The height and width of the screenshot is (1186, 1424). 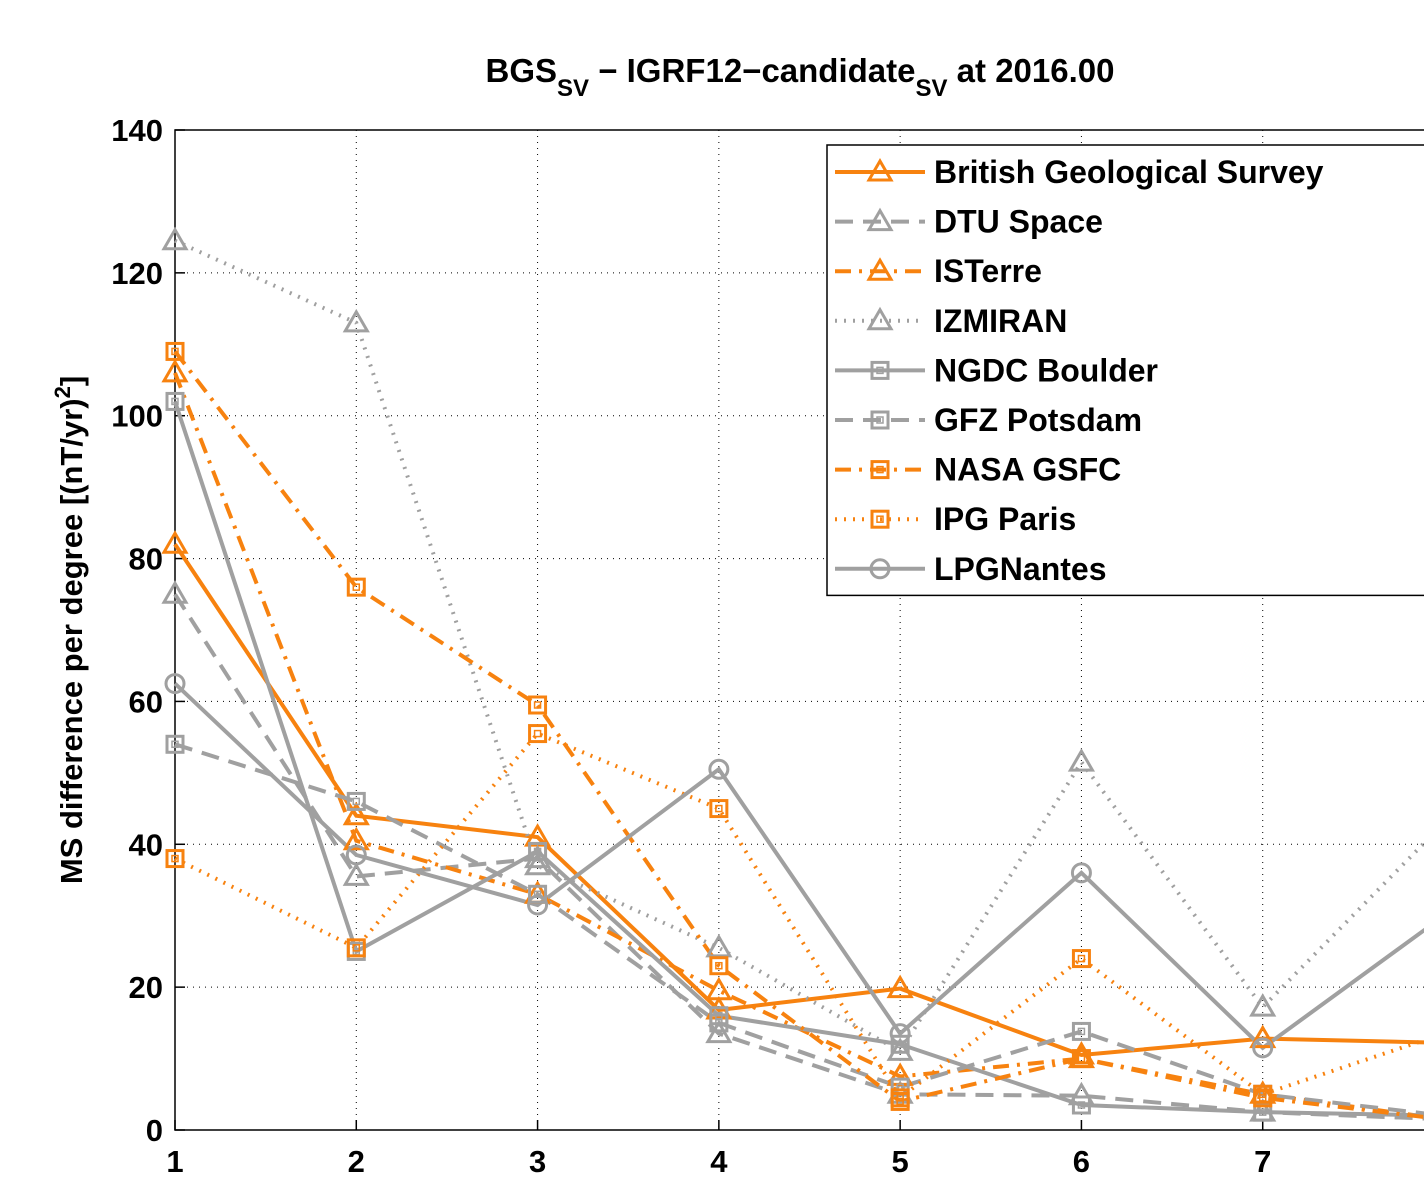 I want to click on y-tick-label: 80, so click(x=146, y=559).